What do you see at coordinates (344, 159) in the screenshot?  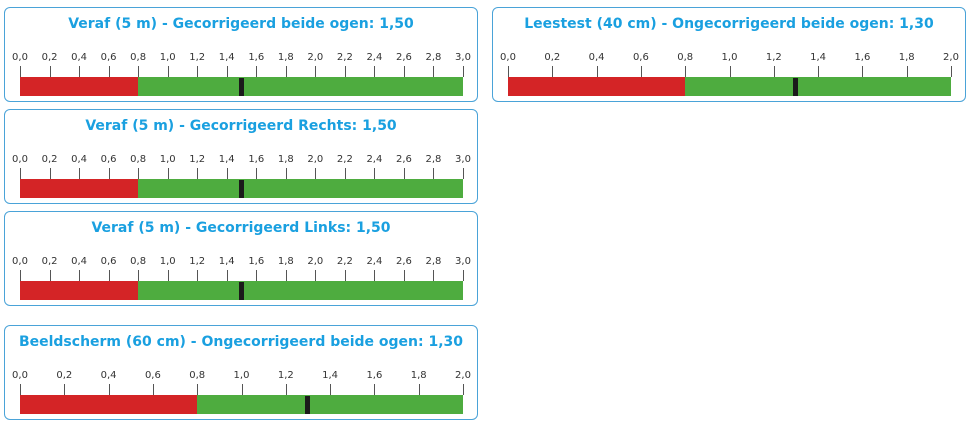 I see `tick-label: 2,2` at bounding box center [344, 159].